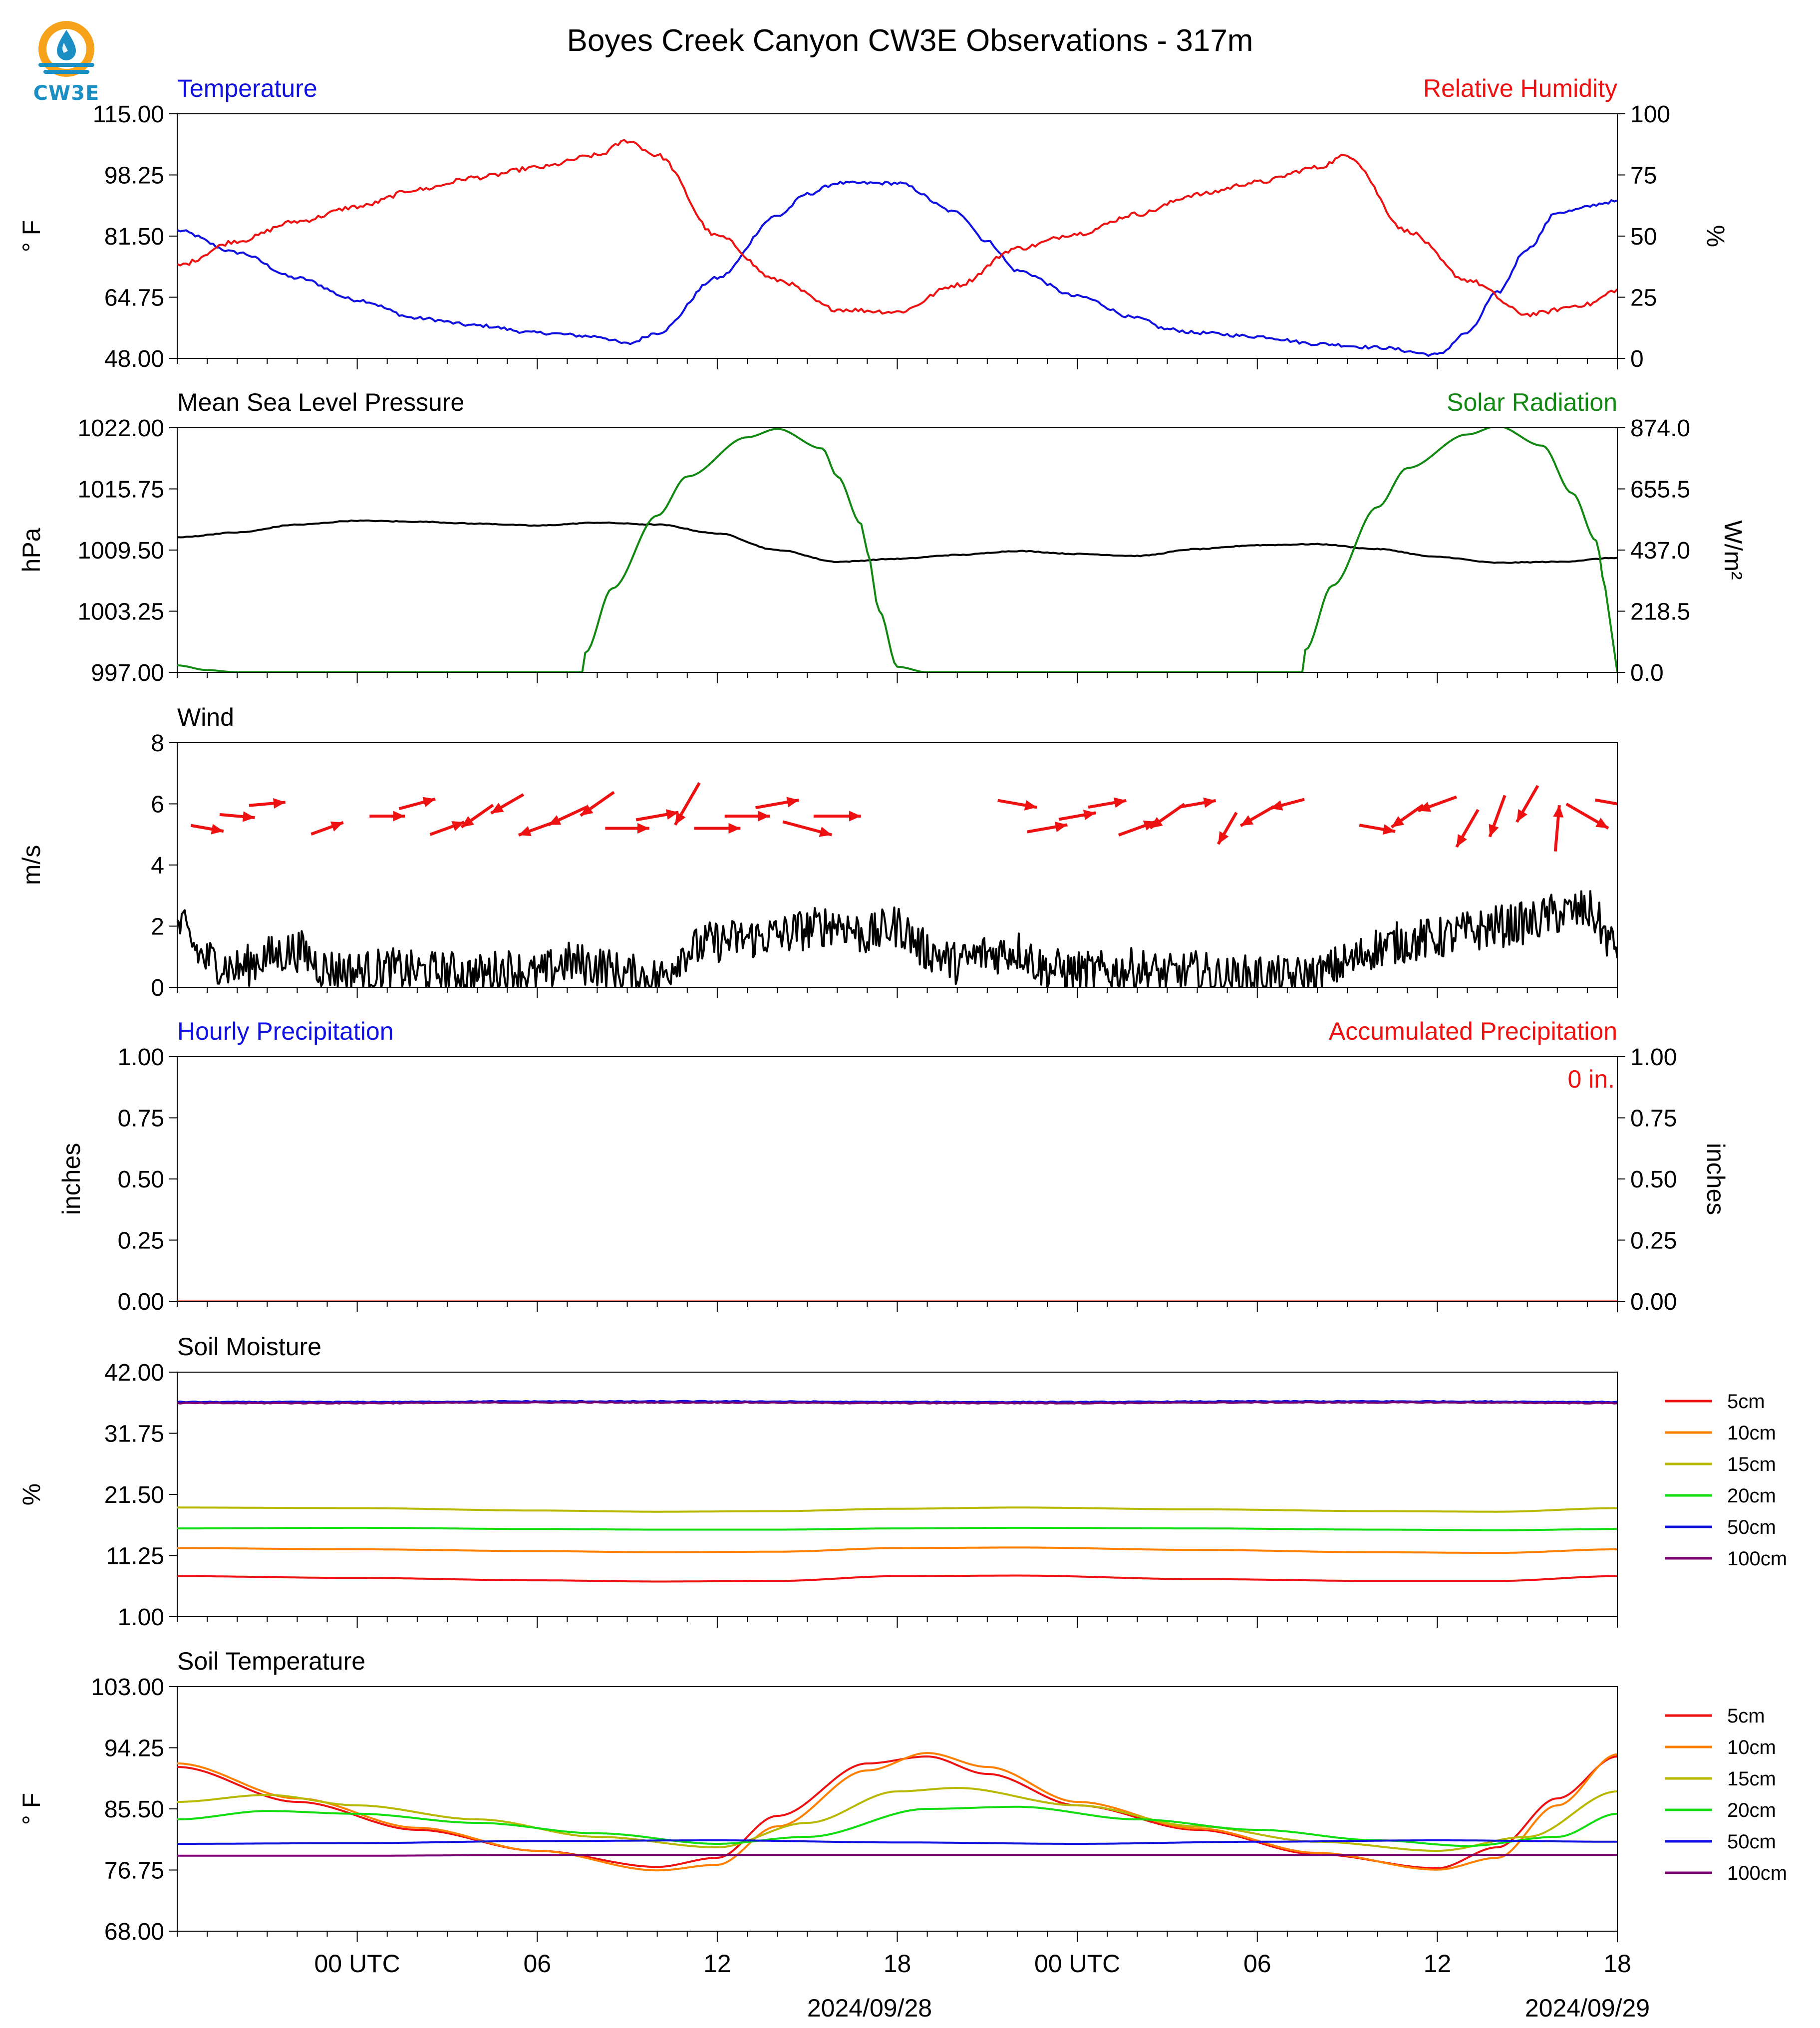 Image resolution: width=1820 pixels, height=2028 pixels. What do you see at coordinates (897, 1842) in the screenshot?
I see `layer-50cm-line` at bounding box center [897, 1842].